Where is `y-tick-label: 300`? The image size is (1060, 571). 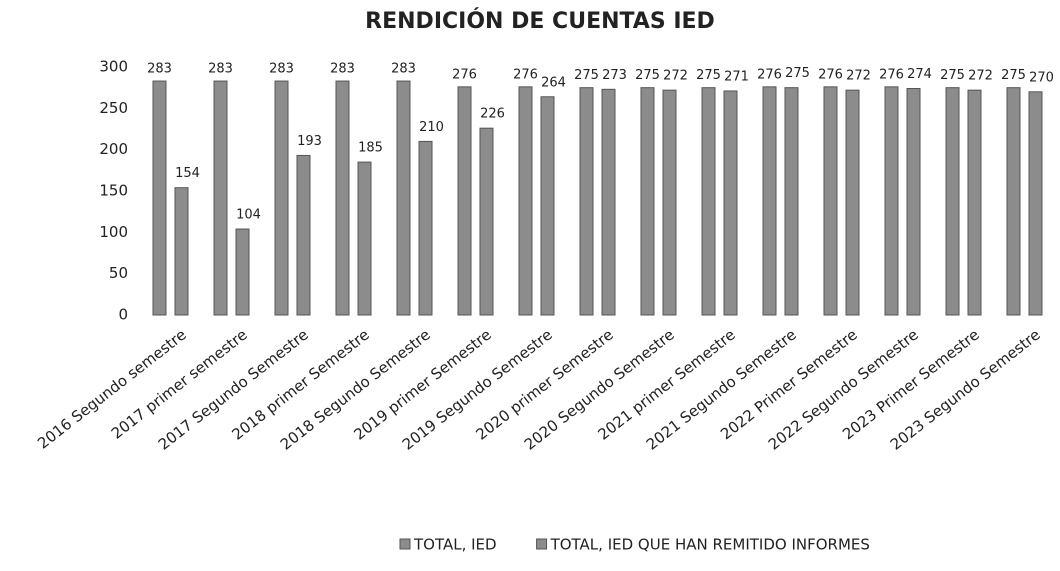 y-tick-label: 300 is located at coordinates (113, 67).